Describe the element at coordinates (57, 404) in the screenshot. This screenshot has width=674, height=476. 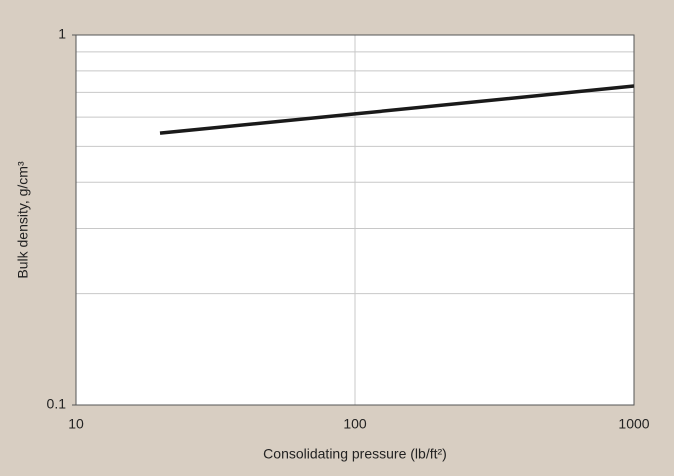
I see `y-tick-label: 0.1` at that location.